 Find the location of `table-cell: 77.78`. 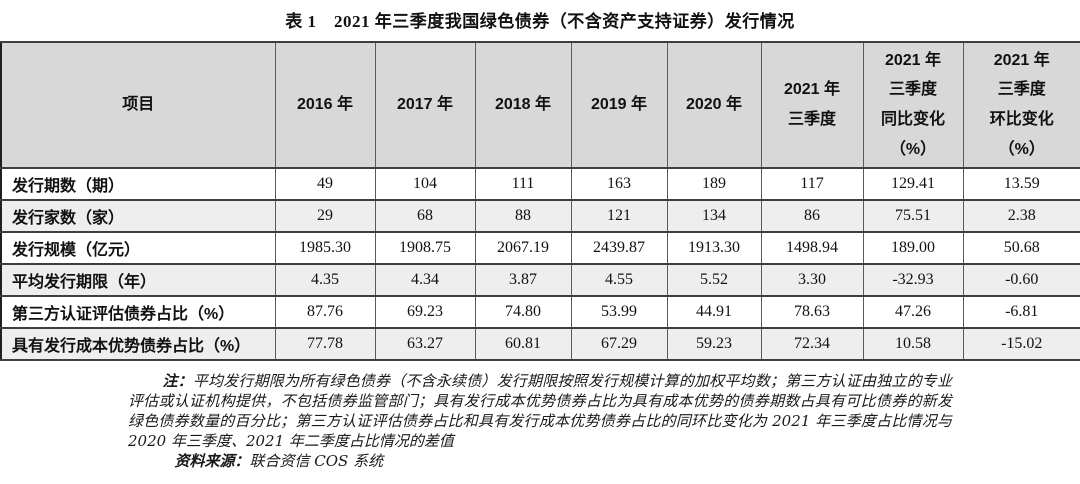

table-cell: 77.78 is located at coordinates (325, 344).